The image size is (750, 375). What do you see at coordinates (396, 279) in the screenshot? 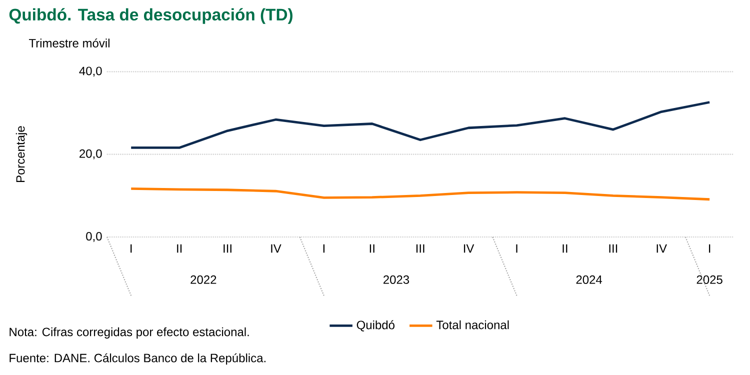
I see `text: 2023` at bounding box center [396, 279].